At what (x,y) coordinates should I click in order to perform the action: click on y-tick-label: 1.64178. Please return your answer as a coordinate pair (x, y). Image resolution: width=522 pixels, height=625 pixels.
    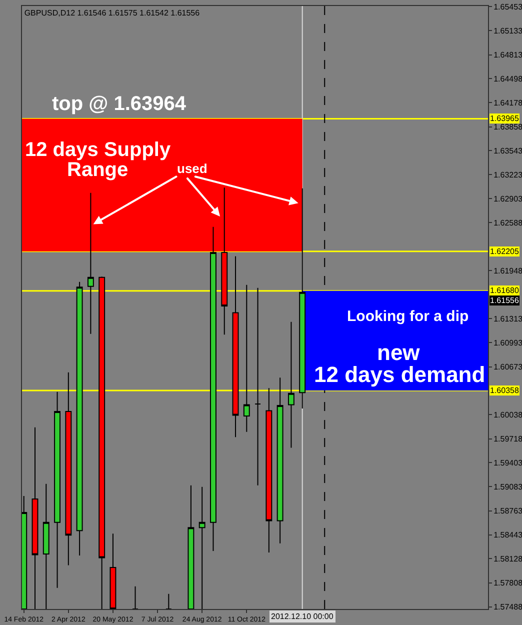
    Looking at the image, I should click on (508, 103).